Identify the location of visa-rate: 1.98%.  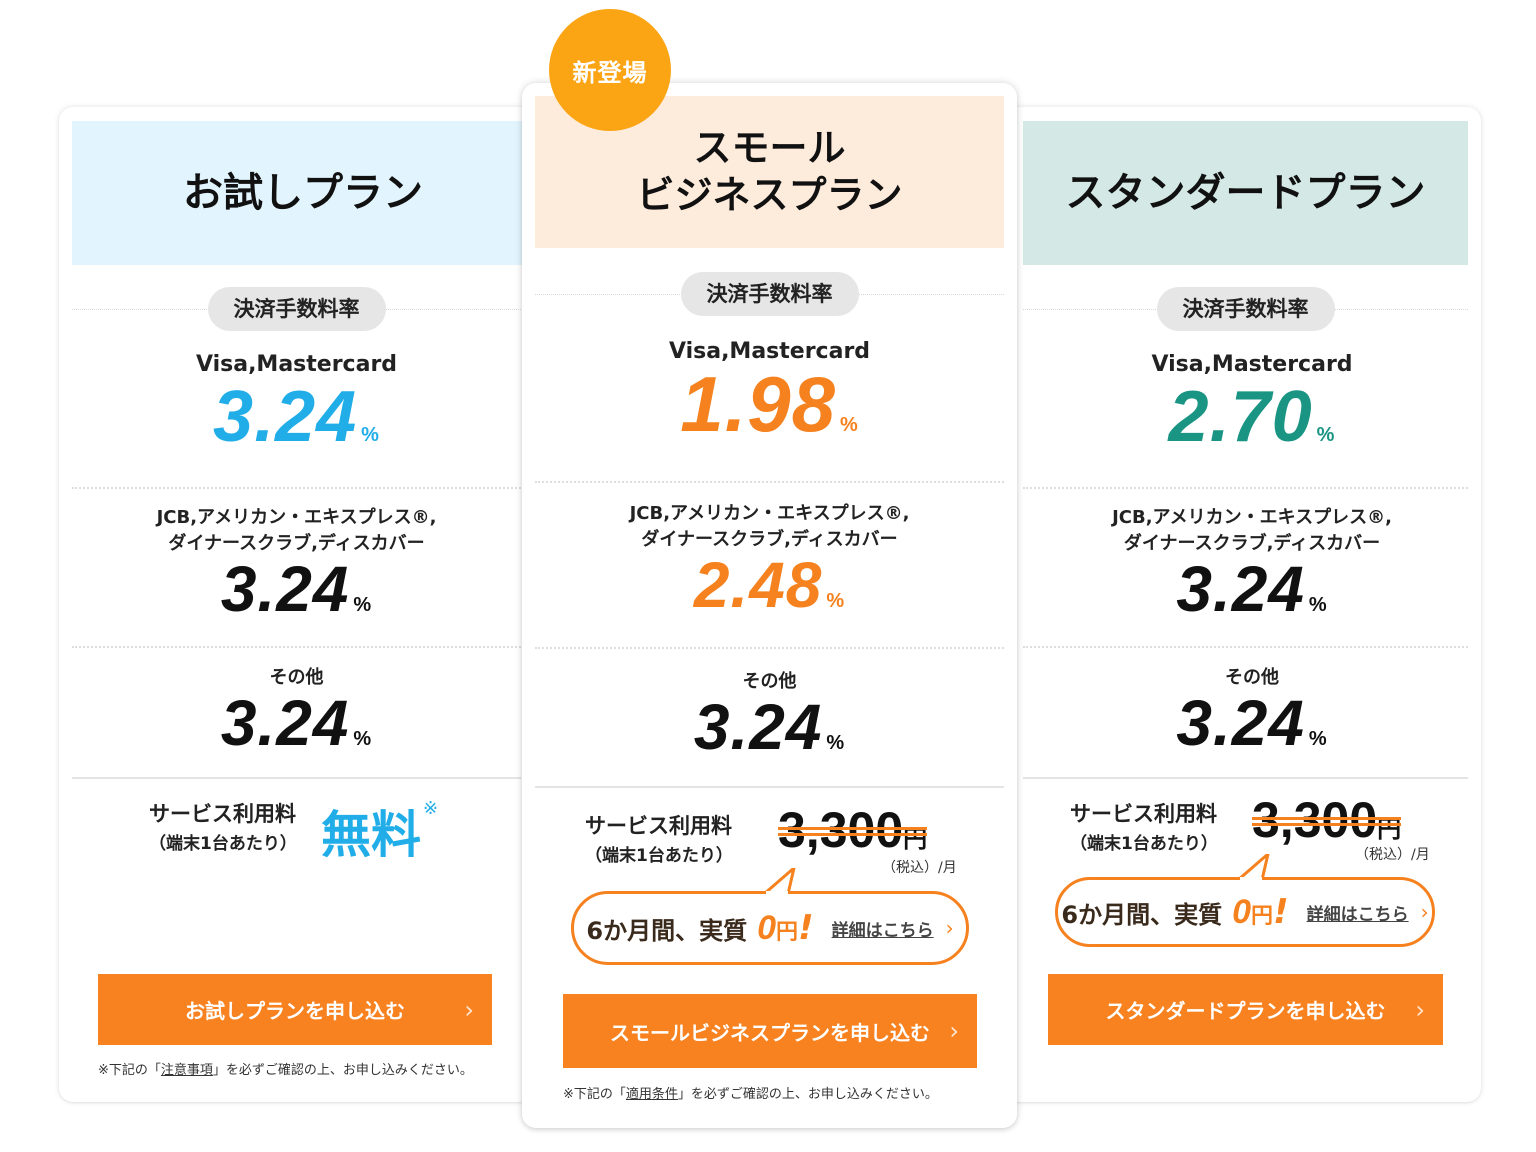
(769, 415).